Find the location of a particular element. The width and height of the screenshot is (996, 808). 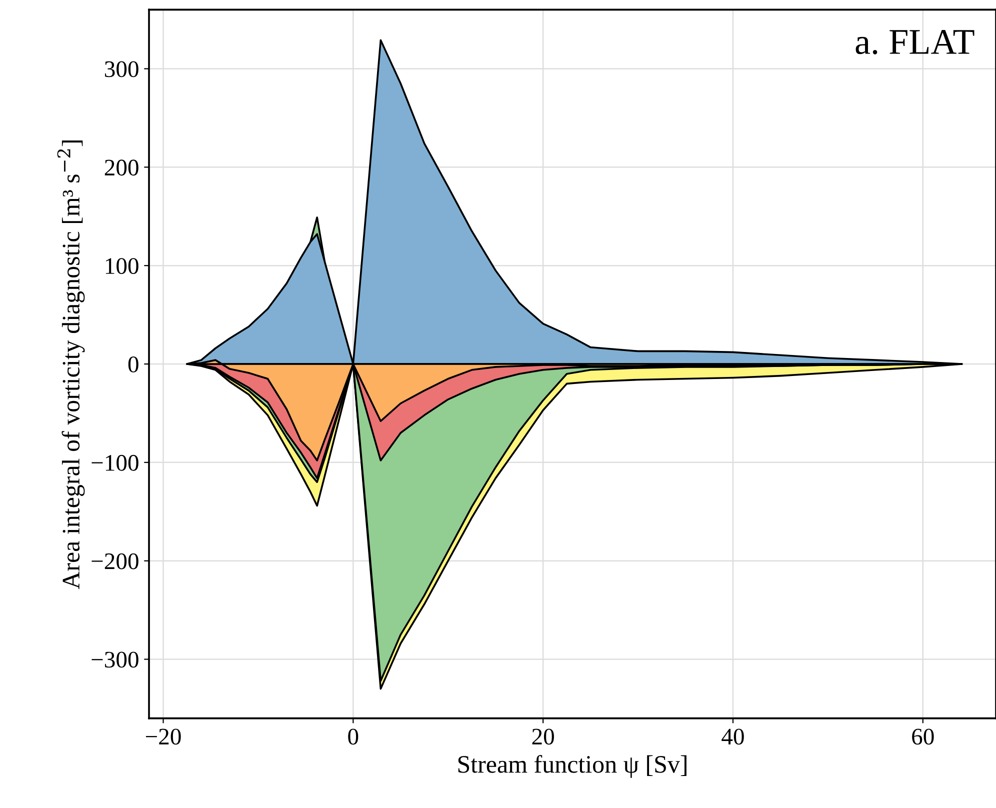

x-tick-label: −20 is located at coordinates (163, 736).